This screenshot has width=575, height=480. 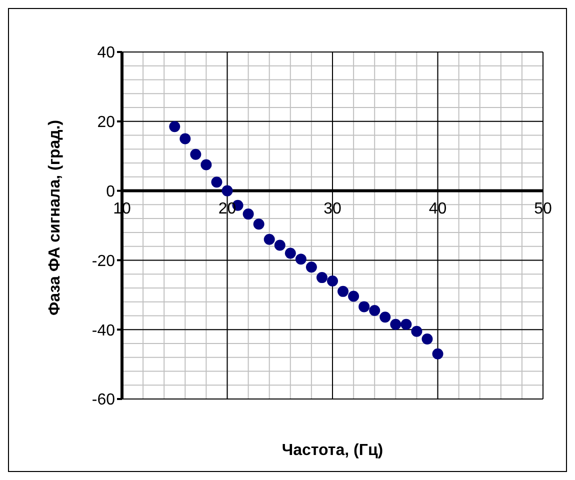 I want to click on y-tick-label: -20, so click(x=104, y=261).